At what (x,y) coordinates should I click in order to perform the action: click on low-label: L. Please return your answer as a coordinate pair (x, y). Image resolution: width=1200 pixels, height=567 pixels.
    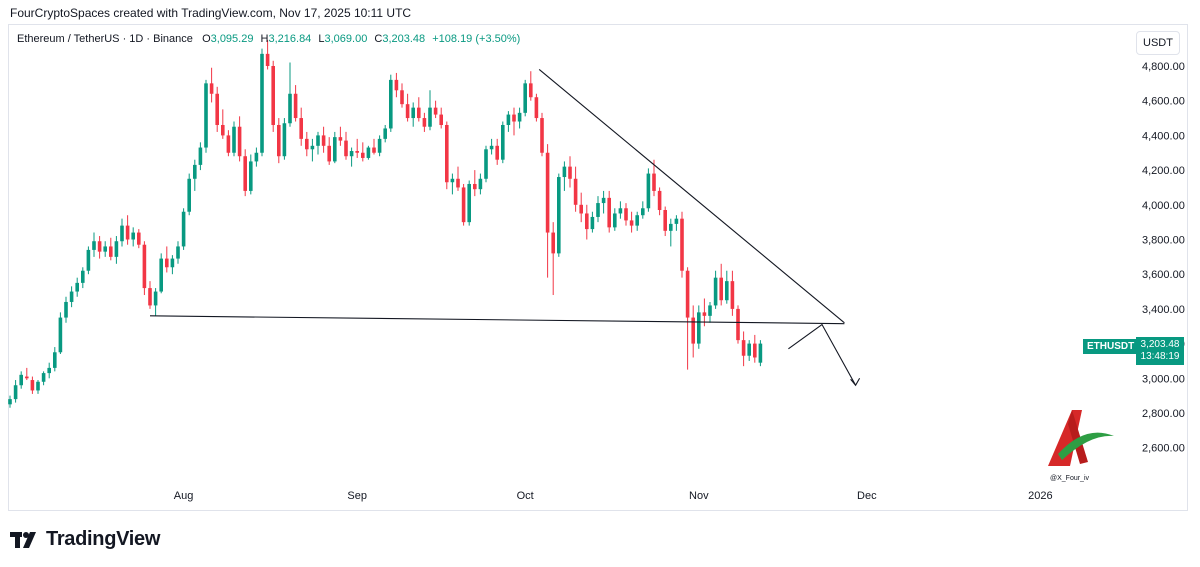
    Looking at the image, I should click on (321, 39).